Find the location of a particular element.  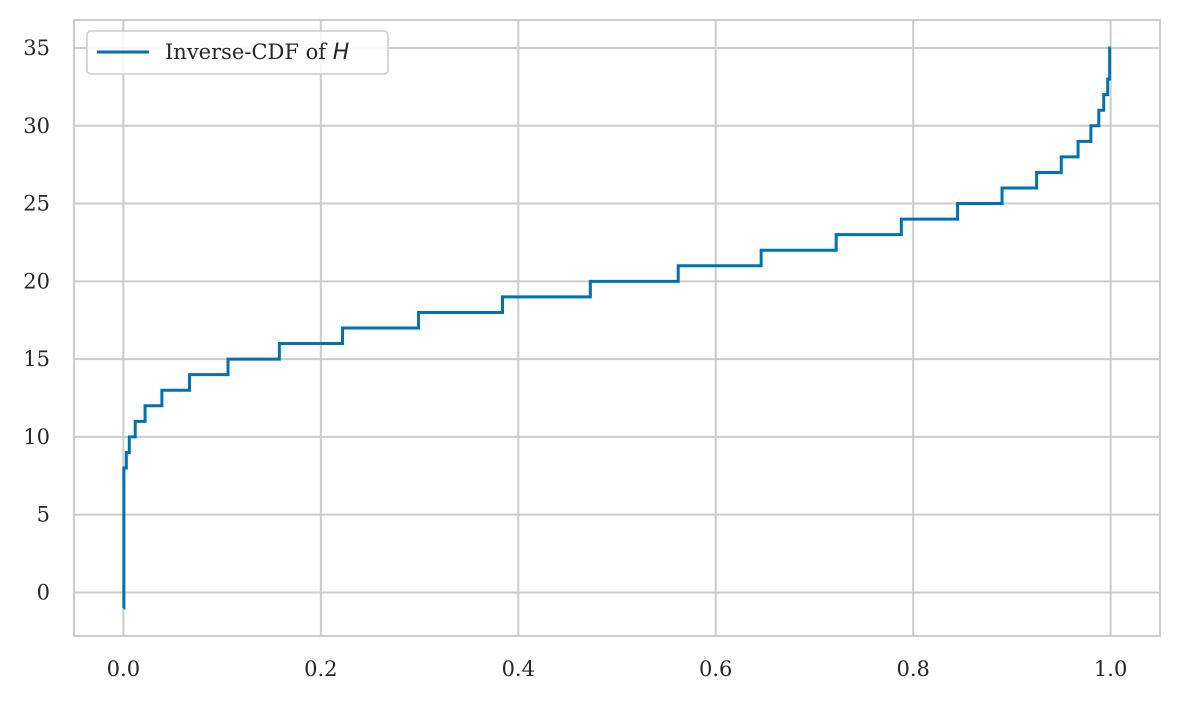

legend-box is located at coordinates (237, 52).